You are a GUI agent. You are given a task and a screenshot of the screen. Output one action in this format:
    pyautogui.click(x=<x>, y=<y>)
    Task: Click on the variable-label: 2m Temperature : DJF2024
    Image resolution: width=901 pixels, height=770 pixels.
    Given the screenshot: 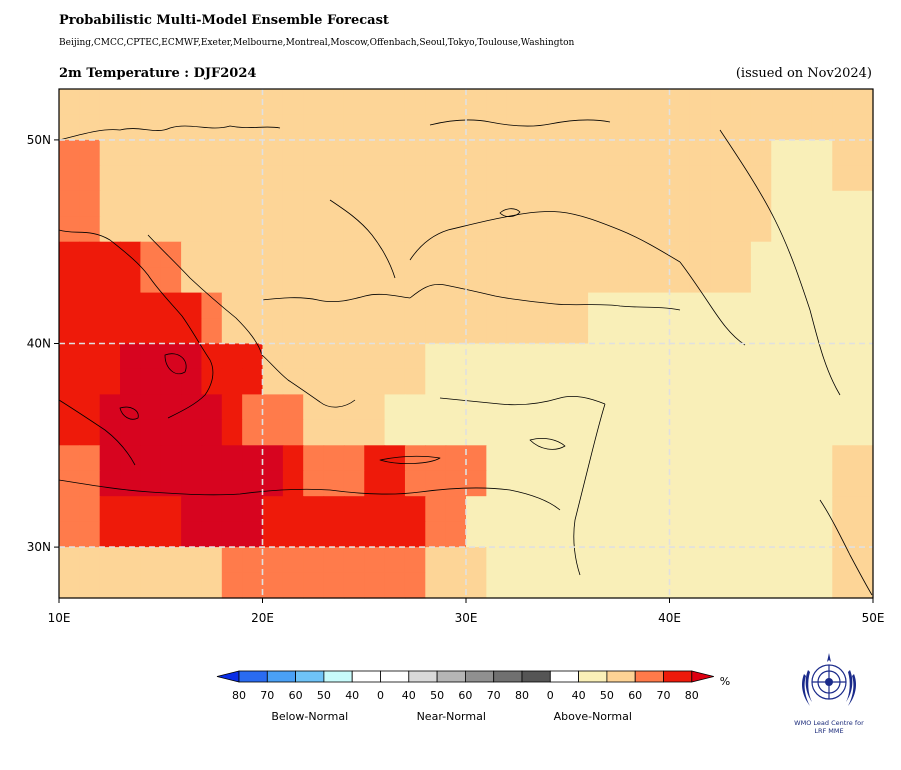 What is the action you would take?
    pyautogui.click(x=158, y=73)
    